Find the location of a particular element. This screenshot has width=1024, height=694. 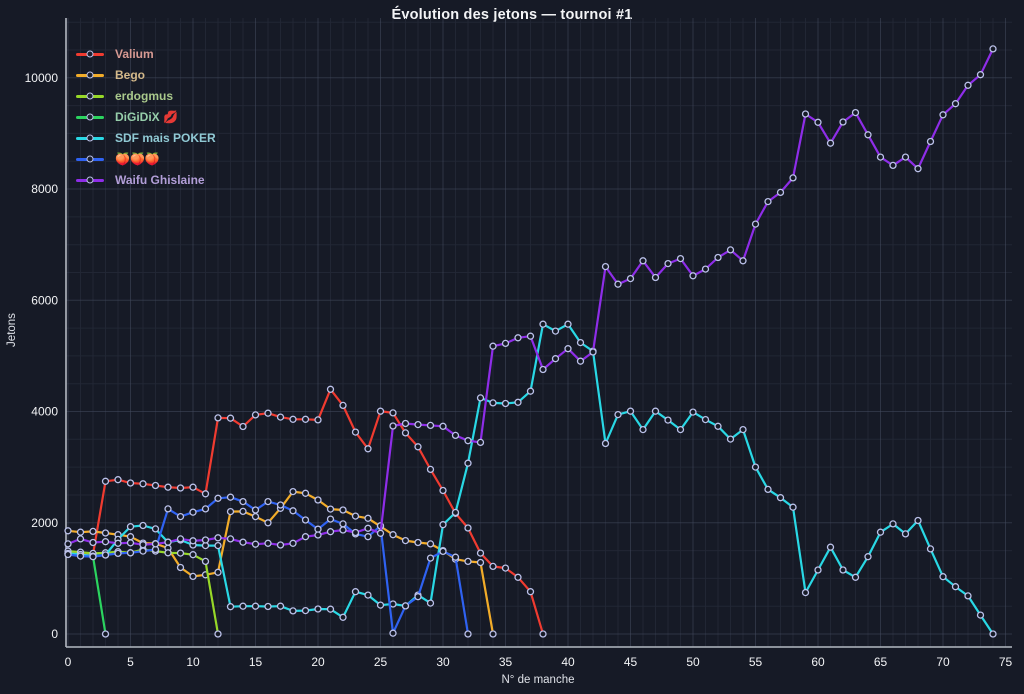

legend-item-bego: Bego is located at coordinates (146, 75).